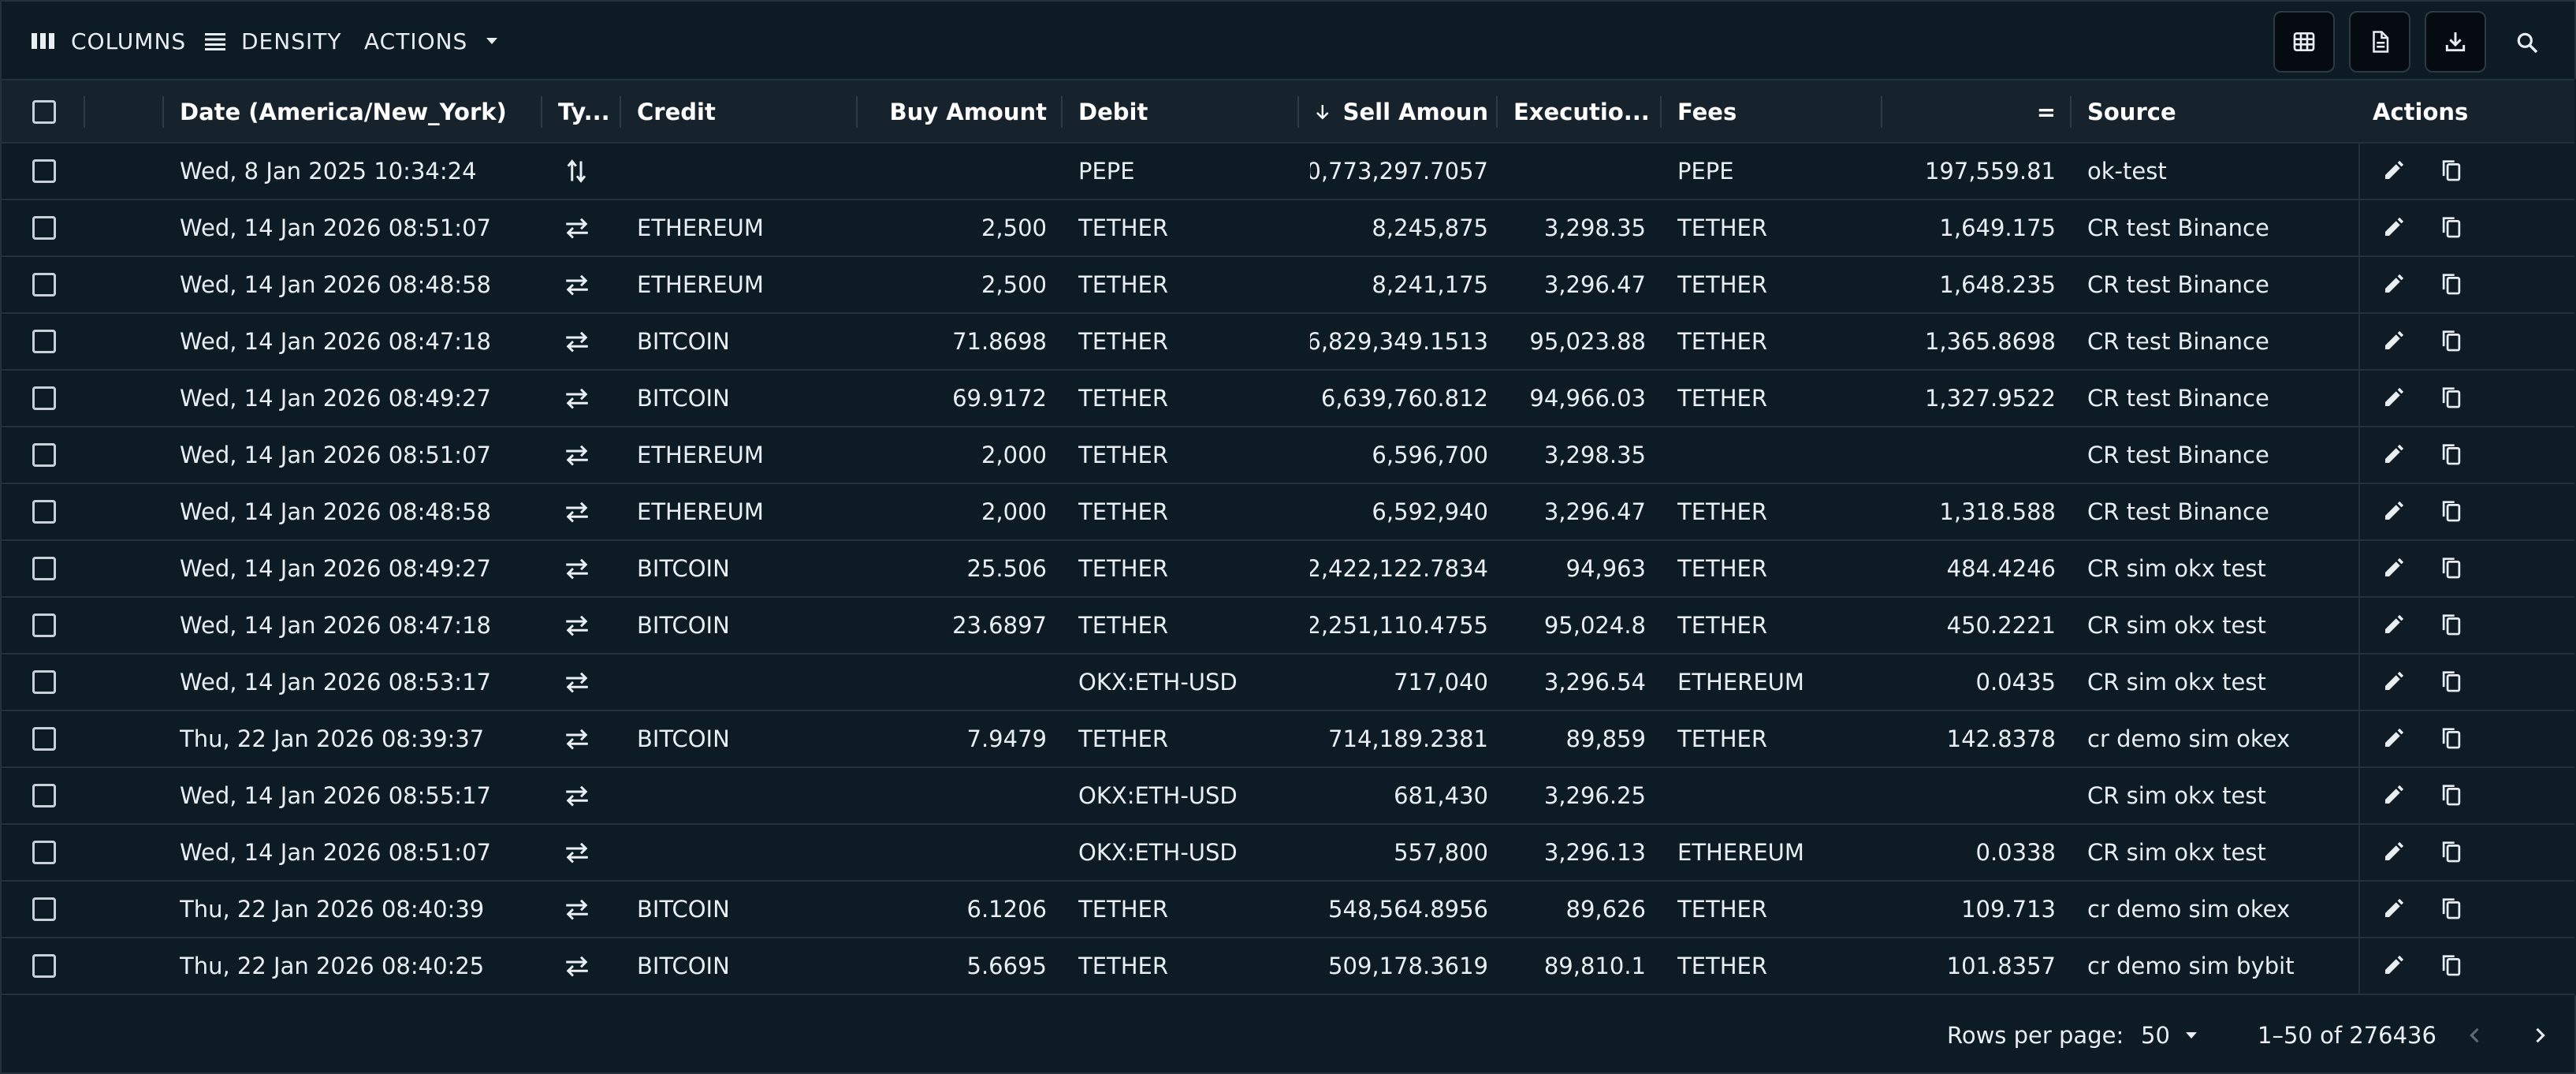 The width and height of the screenshot is (2576, 1074). I want to click on header-date: Date (America/New_York), so click(343, 112).